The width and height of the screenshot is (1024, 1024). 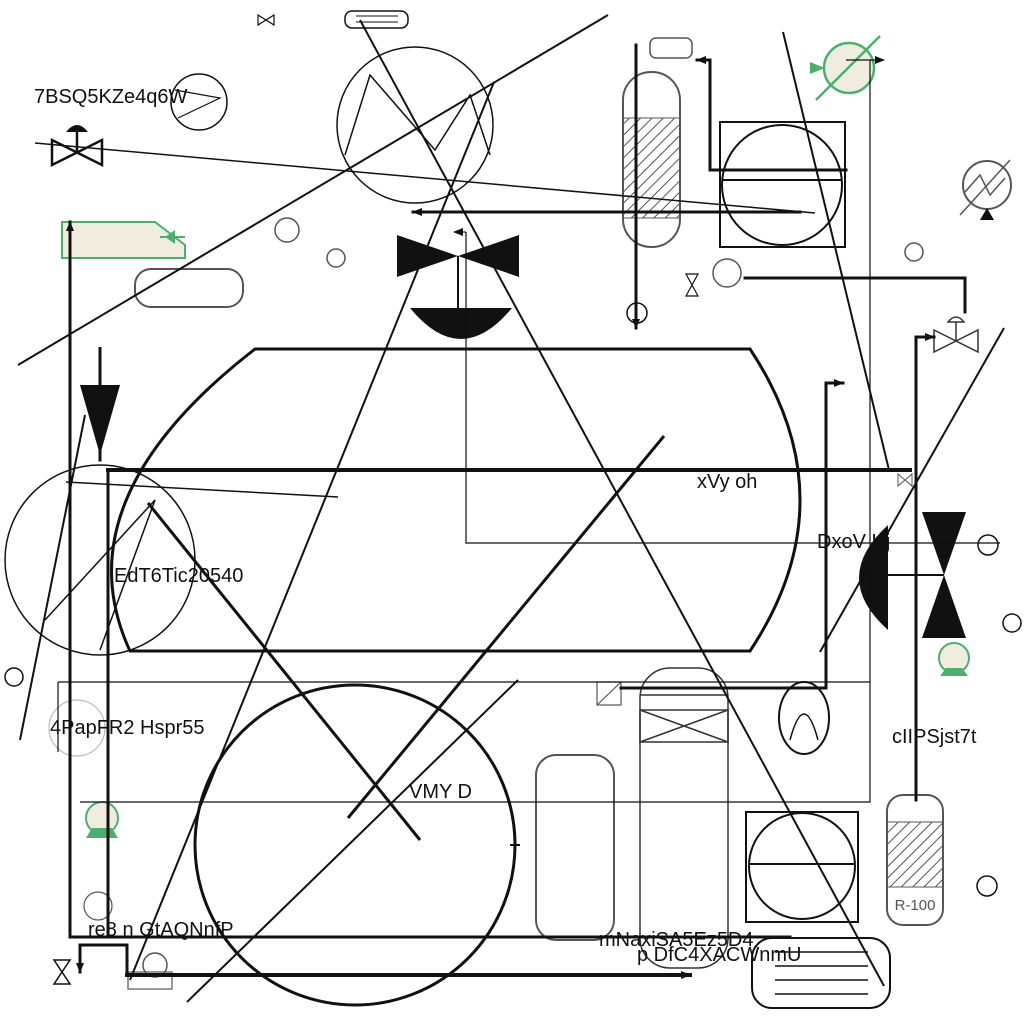 I want to click on label-ciips: cIIPSjst7t, so click(x=934, y=737).